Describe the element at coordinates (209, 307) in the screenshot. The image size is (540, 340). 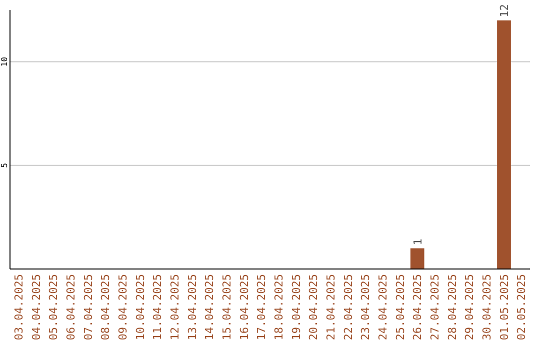
I see `x-tick-label: 14.04.2025` at that location.